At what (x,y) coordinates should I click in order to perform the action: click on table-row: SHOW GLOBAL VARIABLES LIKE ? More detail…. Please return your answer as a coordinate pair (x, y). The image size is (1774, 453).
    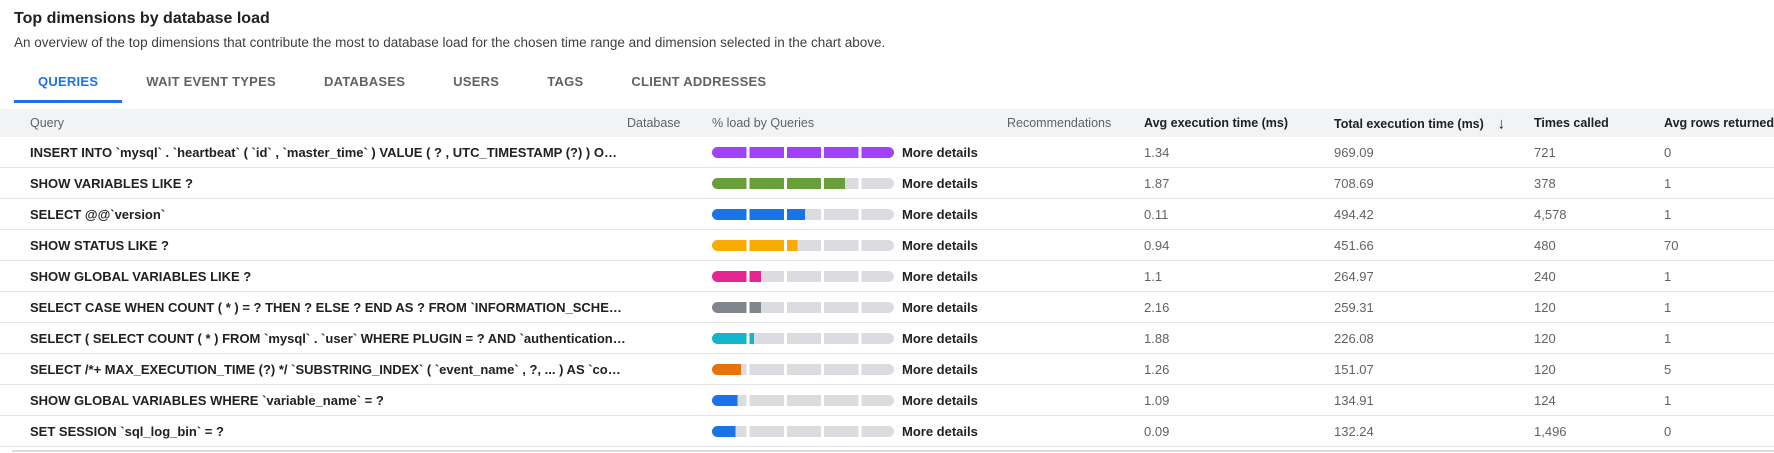
    Looking at the image, I should click on (887, 276).